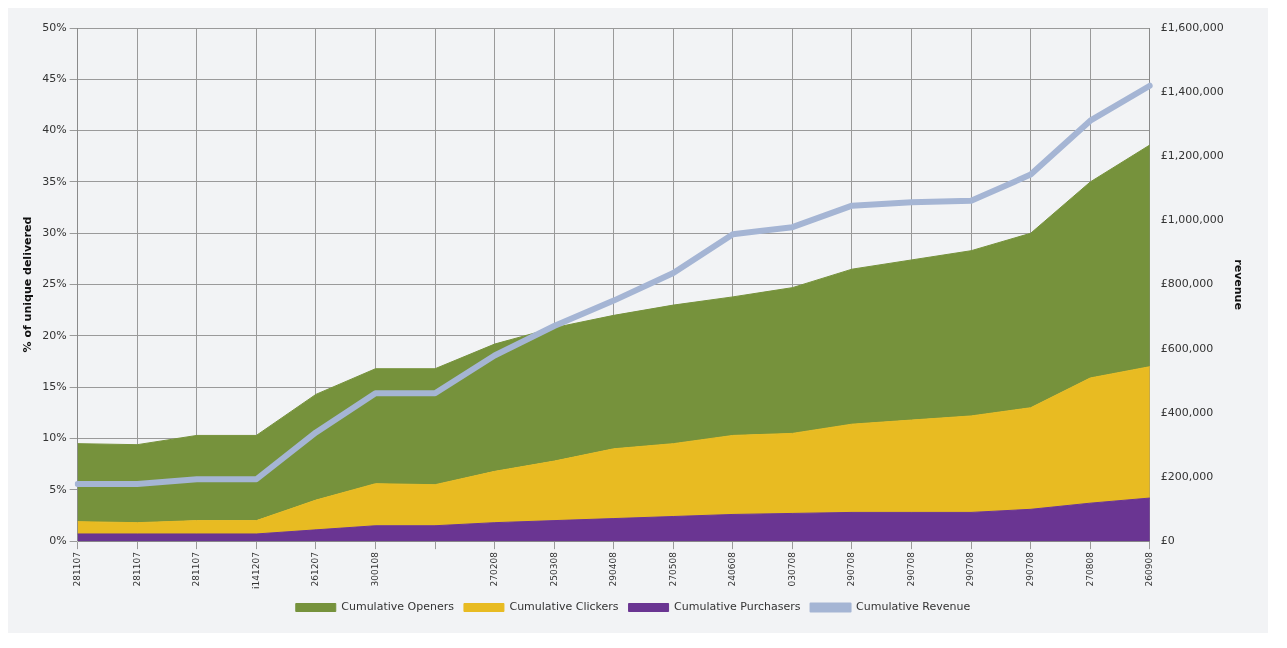 The height and width of the screenshot is (648, 1287). What do you see at coordinates (564, 607) in the screenshot?
I see `legend-label: Cumulative Clickers` at bounding box center [564, 607].